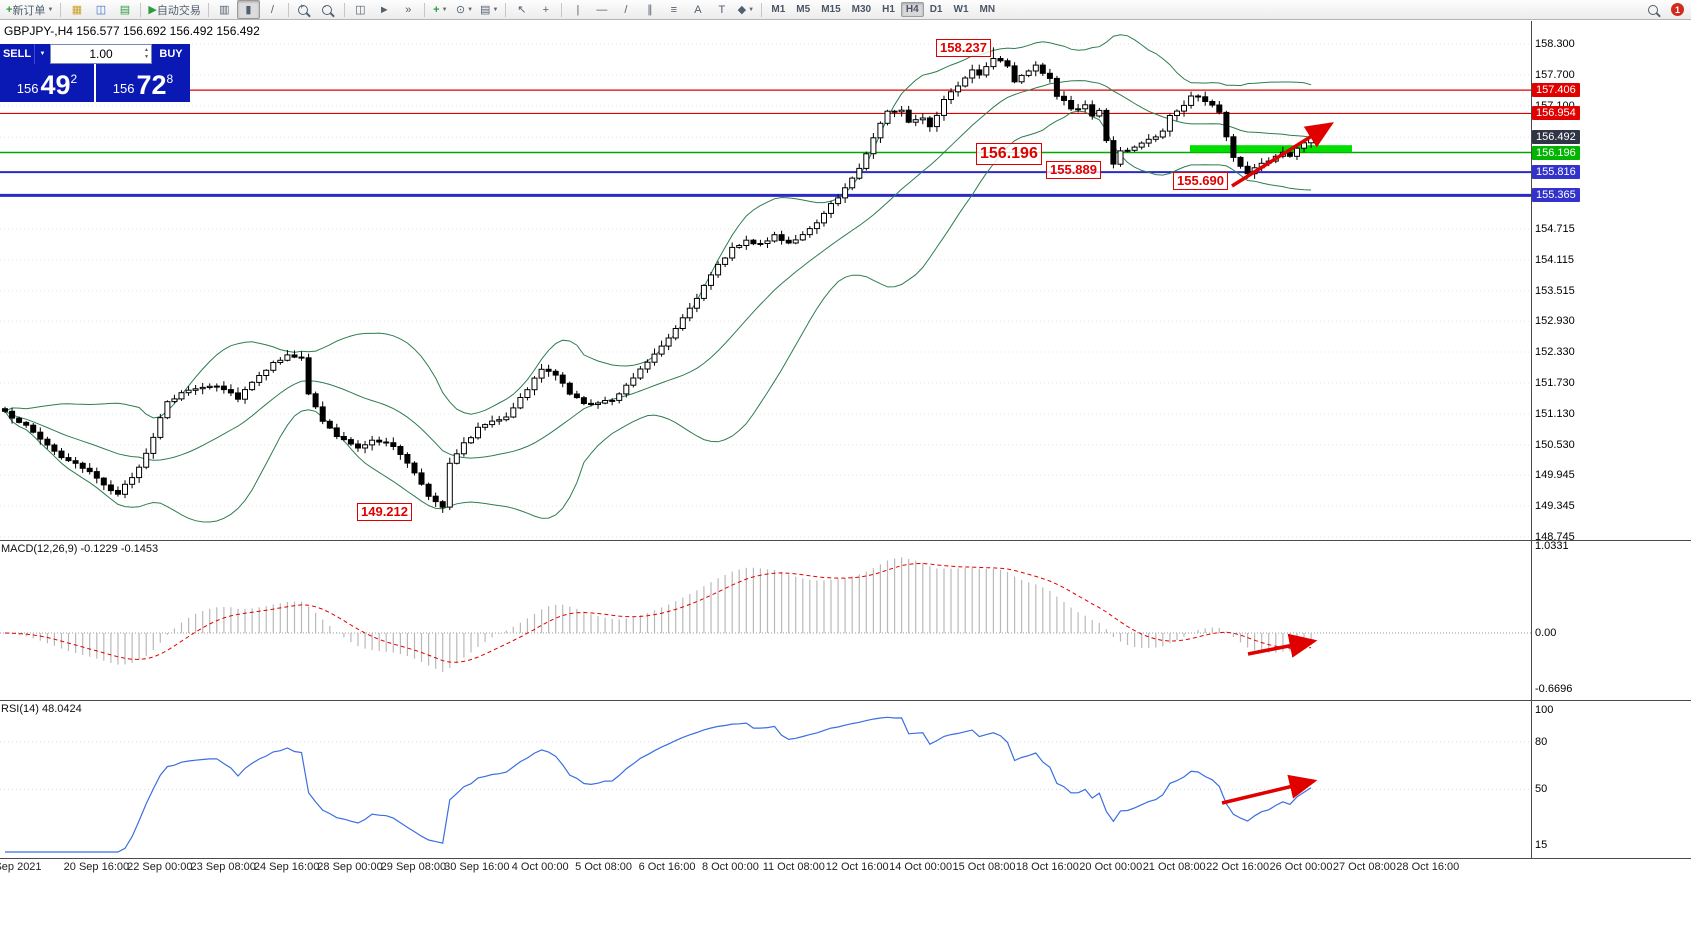 This screenshot has width=1691, height=941. I want to click on price-axis-label: 151.130, so click(1555, 413).